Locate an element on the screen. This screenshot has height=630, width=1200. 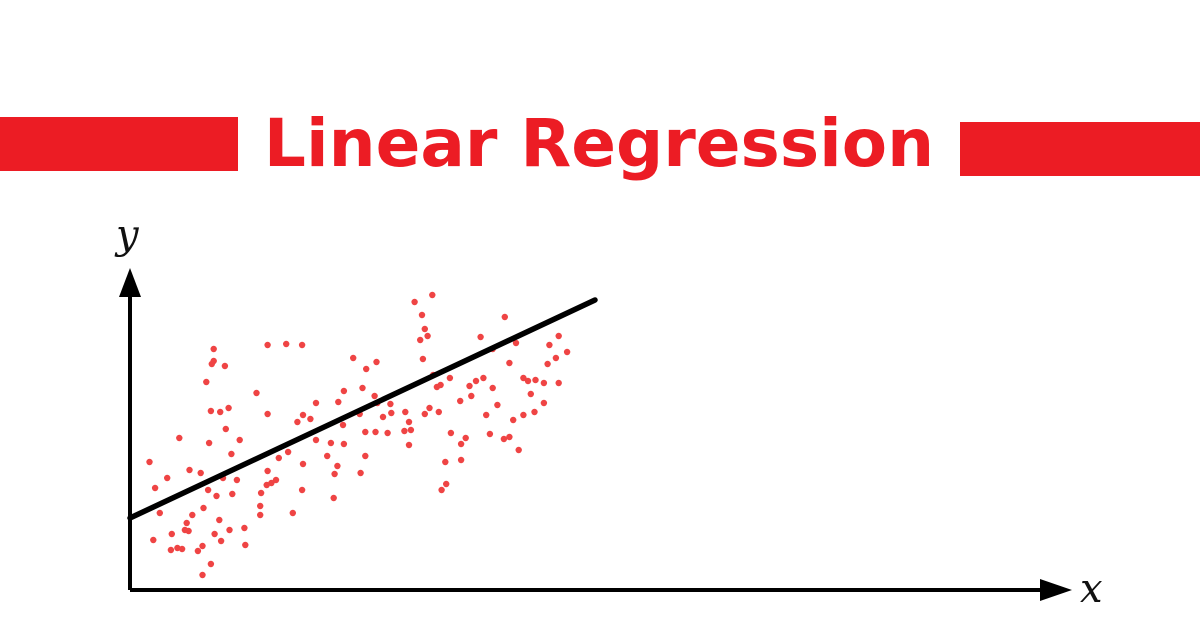
title-bar-left is located at coordinates (119, 144).